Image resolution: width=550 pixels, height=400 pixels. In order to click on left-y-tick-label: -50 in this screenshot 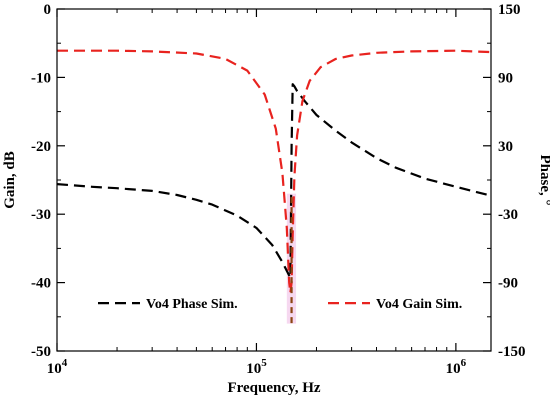, I will do `click(41, 352)`.